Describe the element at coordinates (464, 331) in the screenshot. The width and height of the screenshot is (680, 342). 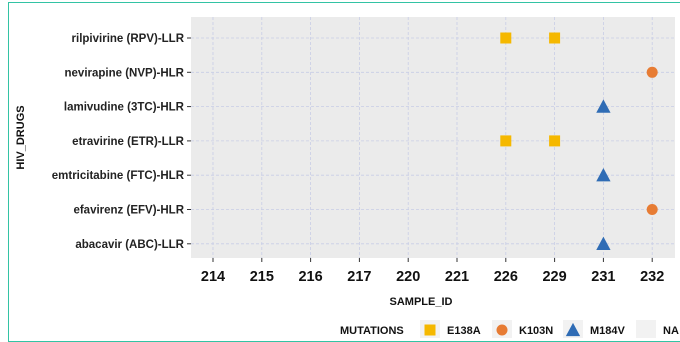
I see `legend-label: E138A` at that location.